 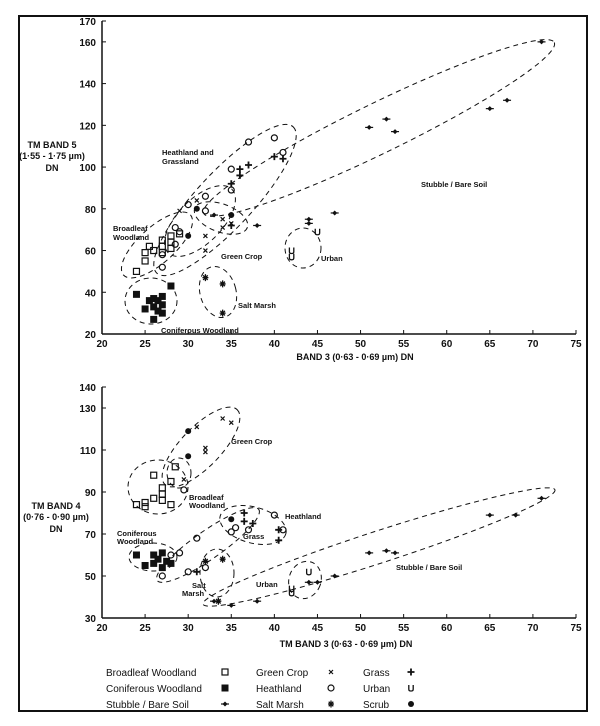 What do you see at coordinates (56, 506) in the screenshot?
I see `y-axis-label: TM BAND 4` at bounding box center [56, 506].